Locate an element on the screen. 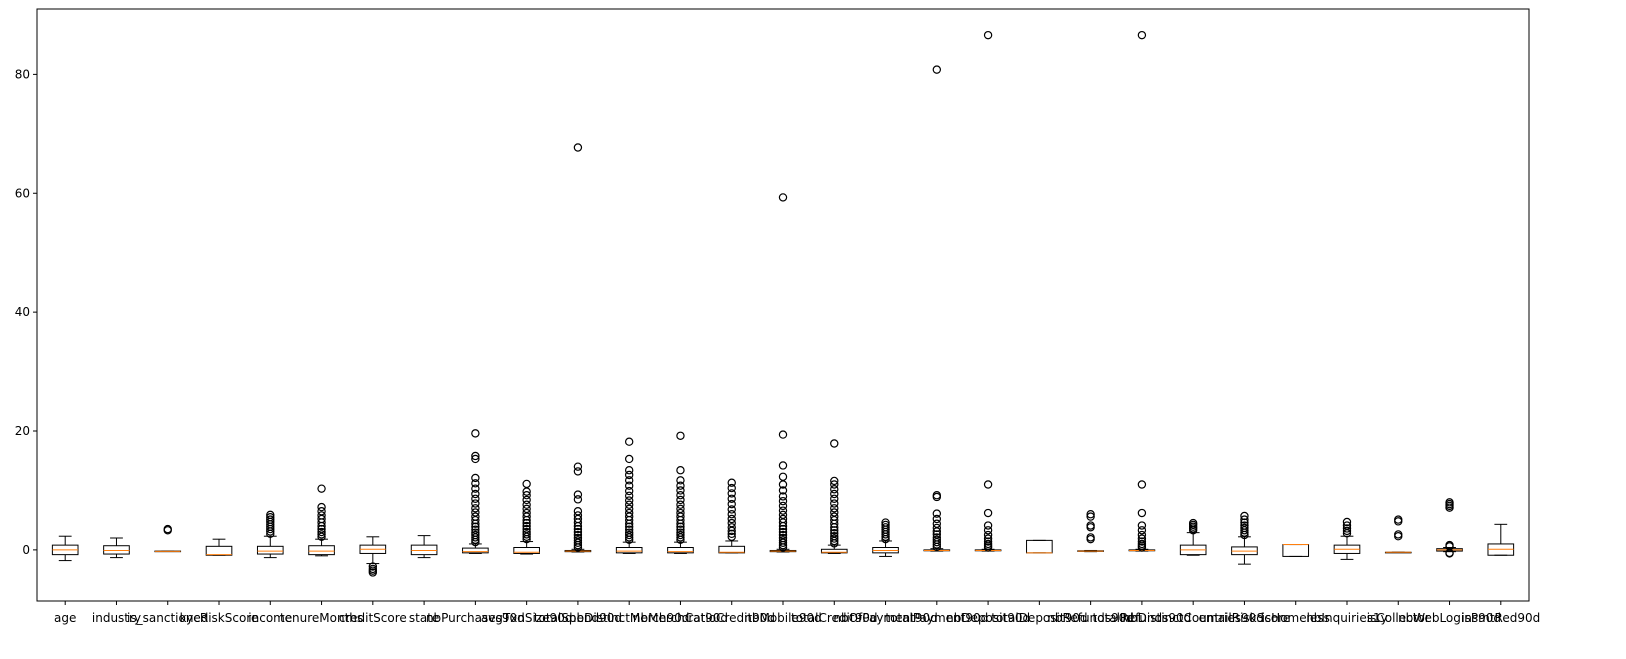  x-tick-label: nbDeposit90d is located at coordinates (988, 618).